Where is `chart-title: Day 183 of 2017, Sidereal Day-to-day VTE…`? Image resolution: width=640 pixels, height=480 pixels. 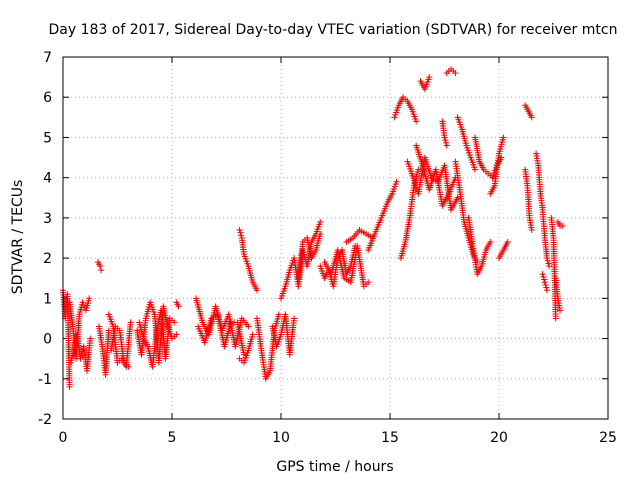 chart-title: Day 183 of 2017, Sidereal Day-to-day VTE… is located at coordinates (333, 30).